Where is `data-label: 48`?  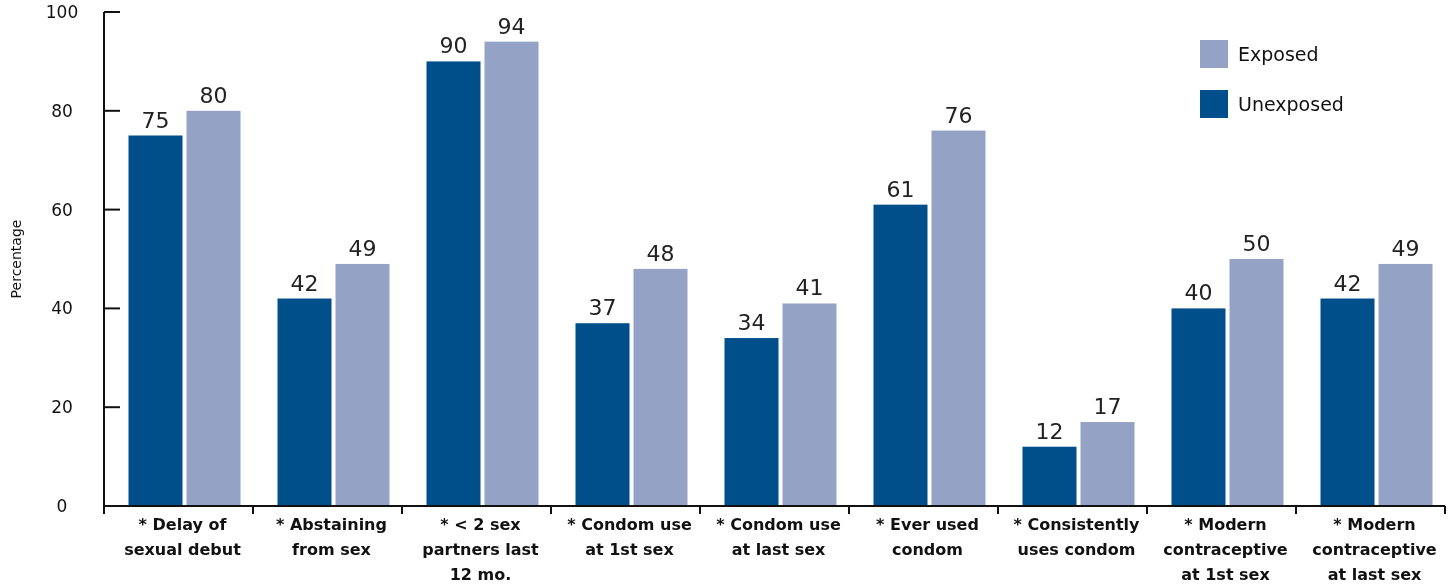
data-label: 48 is located at coordinates (660, 253).